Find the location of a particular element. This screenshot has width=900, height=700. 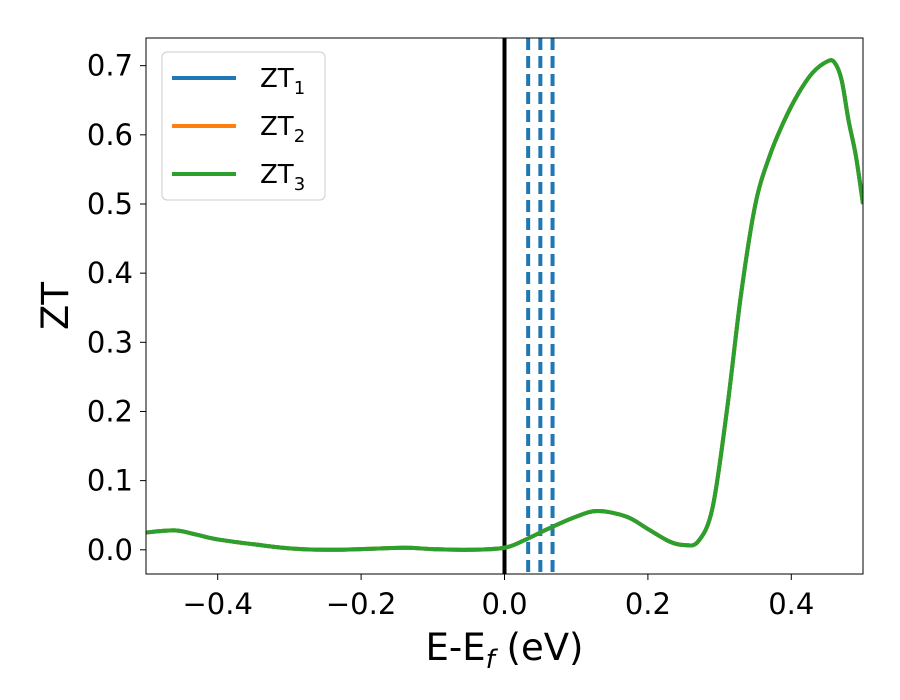

legend-entry-label: ZT3 is located at coordinates (282, 177).